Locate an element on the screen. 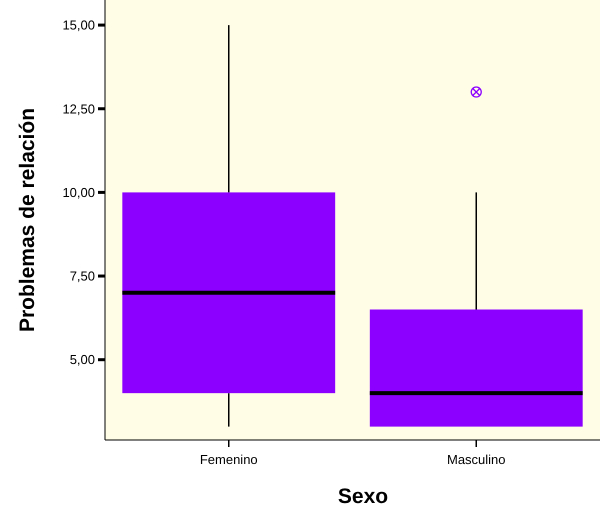 Image resolution: width=600 pixels, height=507 pixels. y-tick-label: 12,50 is located at coordinates (78, 108).